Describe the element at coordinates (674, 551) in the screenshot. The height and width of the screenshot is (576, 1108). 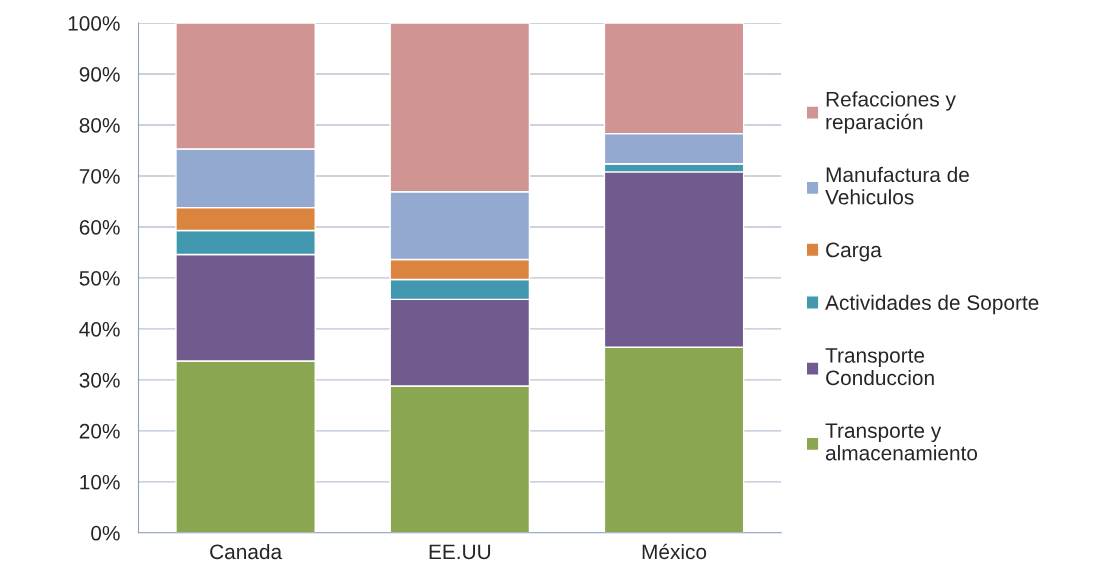
I see `x-tick-label: México` at that location.